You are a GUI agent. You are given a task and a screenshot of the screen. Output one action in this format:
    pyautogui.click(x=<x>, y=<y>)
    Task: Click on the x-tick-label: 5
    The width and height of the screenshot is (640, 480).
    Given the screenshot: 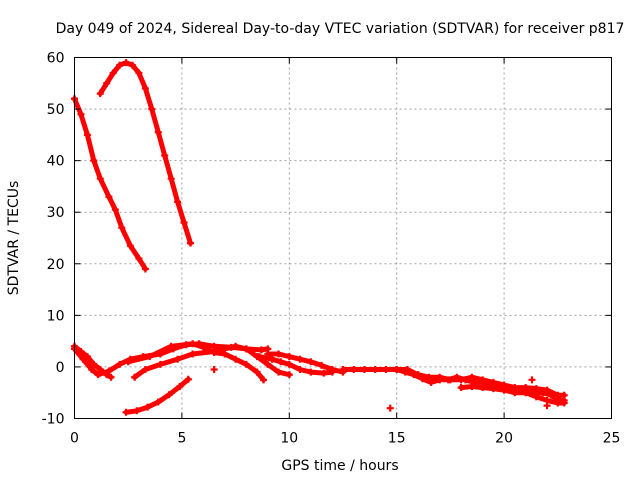 What is the action you would take?
    pyautogui.click(x=181, y=439)
    